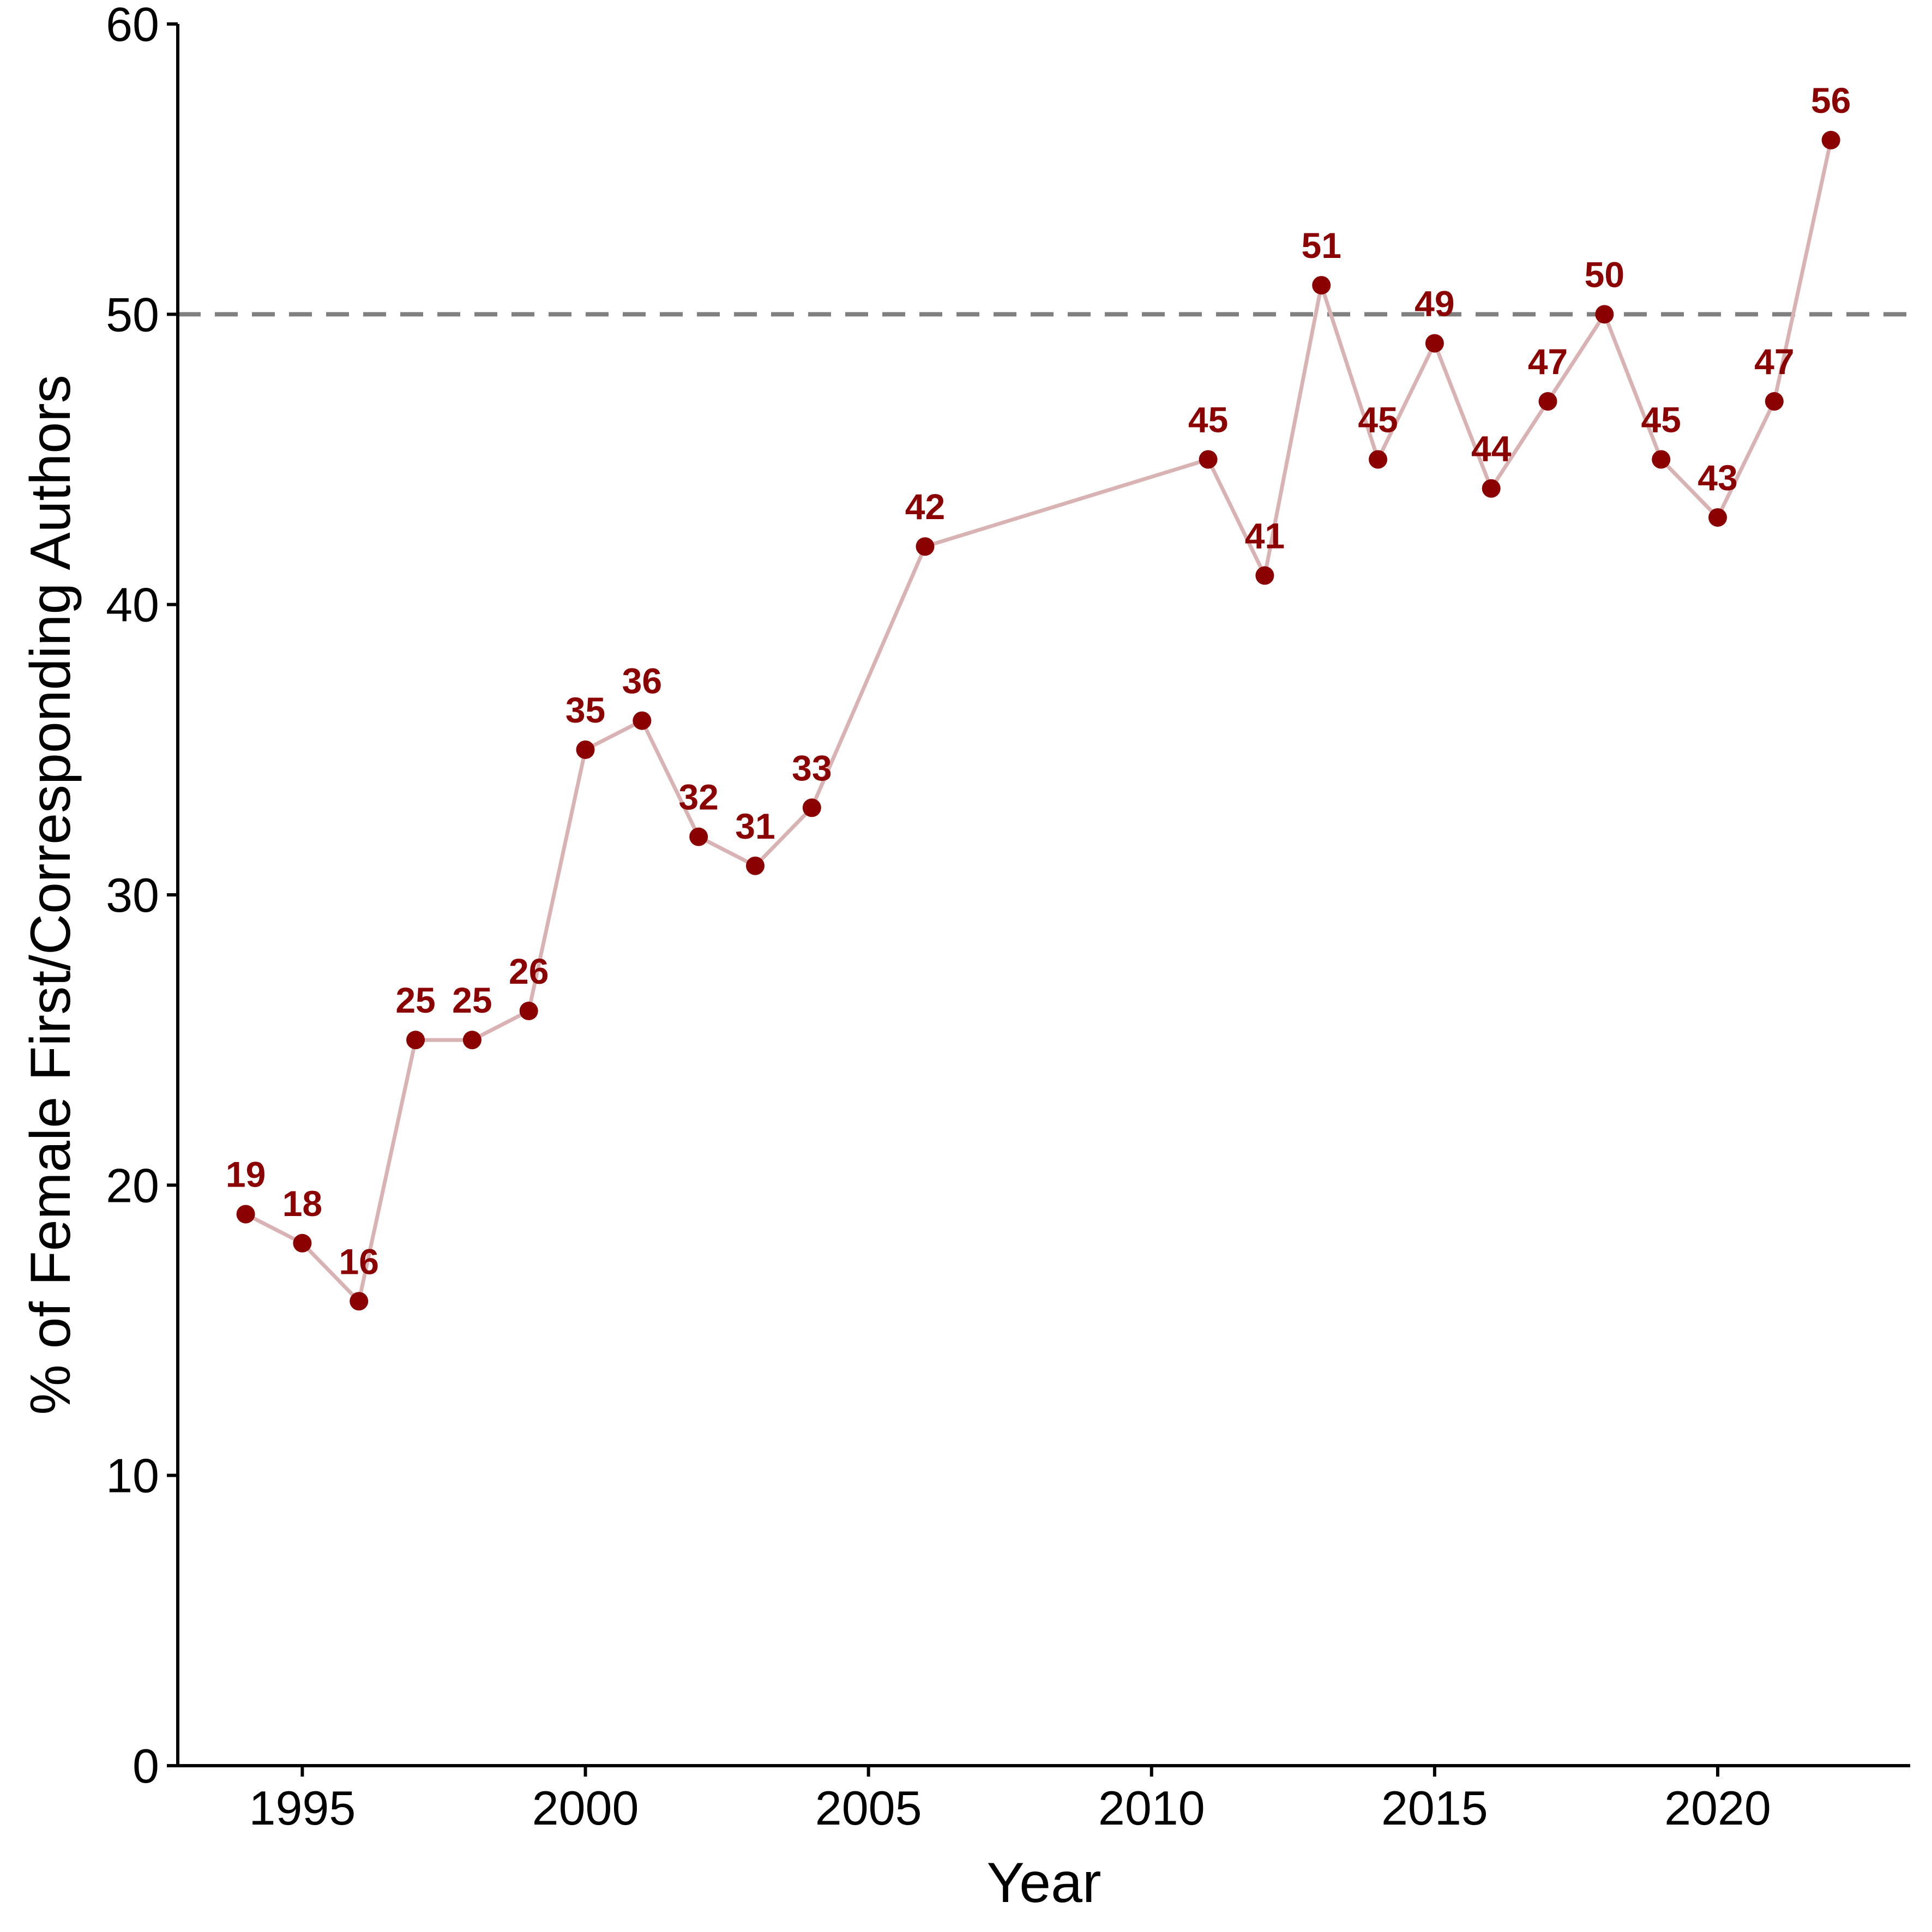  I want to click on y-axis-title: % of Female First/Corresponding Authors, so click(50, 895).